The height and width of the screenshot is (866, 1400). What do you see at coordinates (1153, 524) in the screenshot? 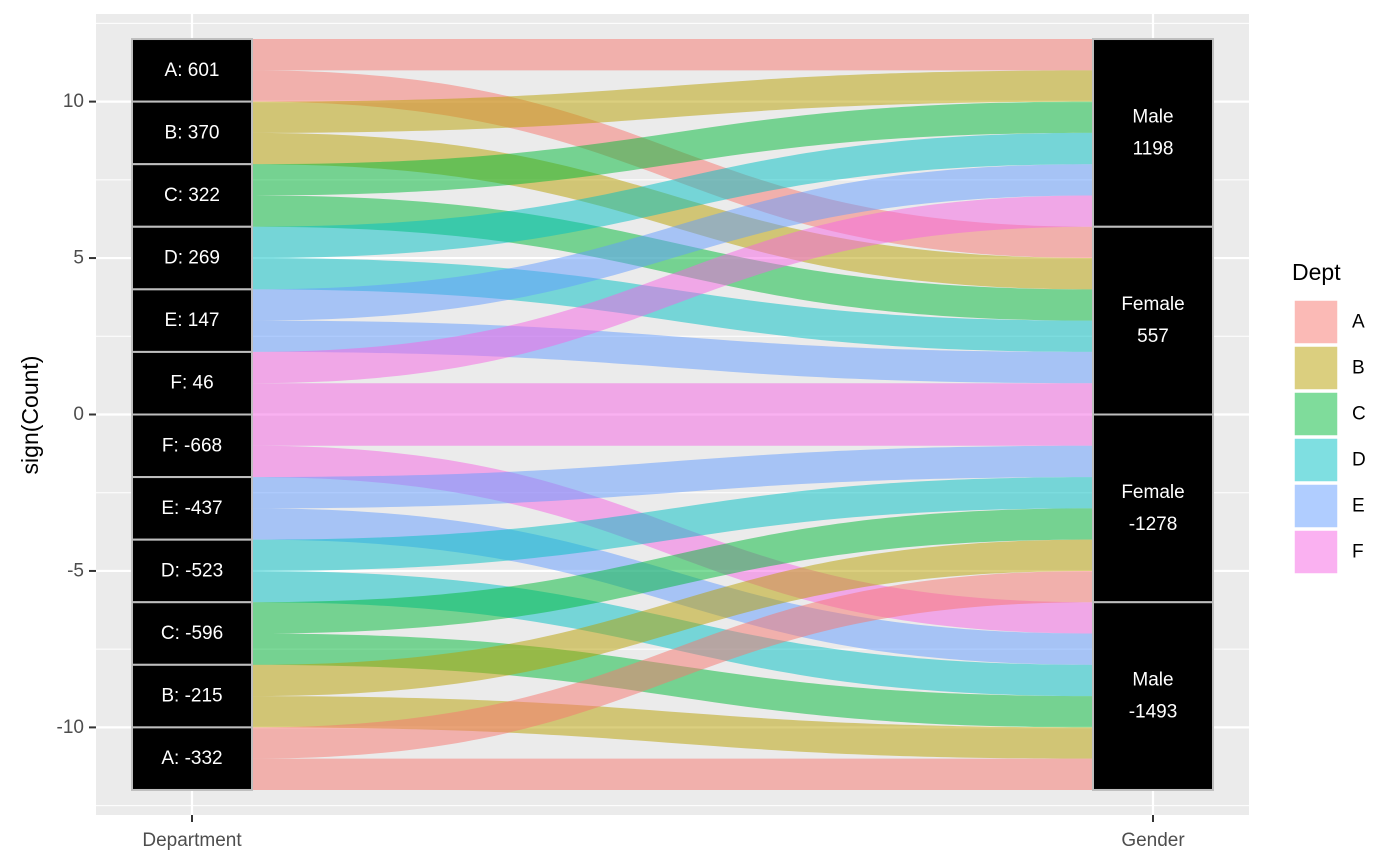
I see `stratum-label: -1278` at bounding box center [1153, 524].